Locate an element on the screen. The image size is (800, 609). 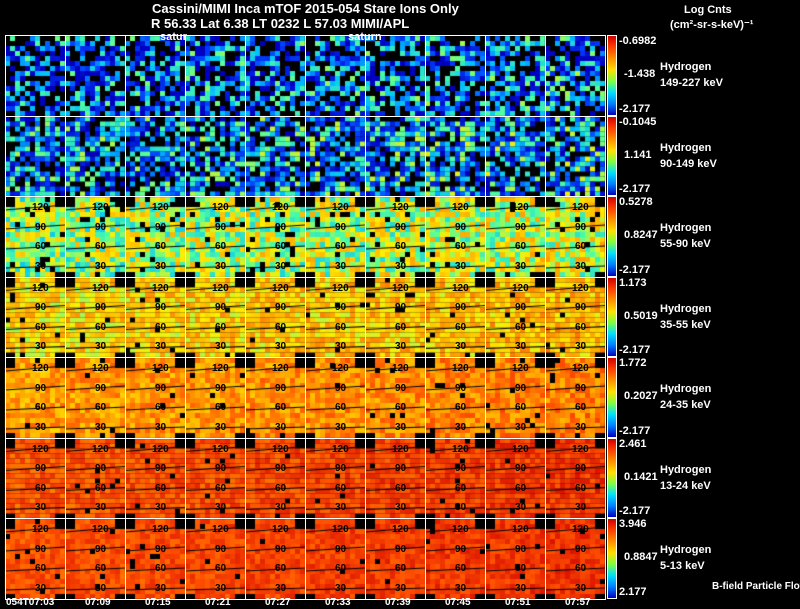
energy-label: 24-35 keV is located at coordinates (685, 405).